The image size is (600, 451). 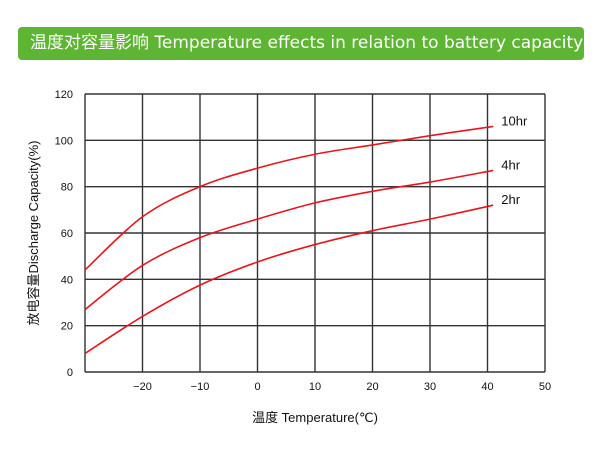 I want to click on x-tick-label: −20, so click(x=142, y=387).